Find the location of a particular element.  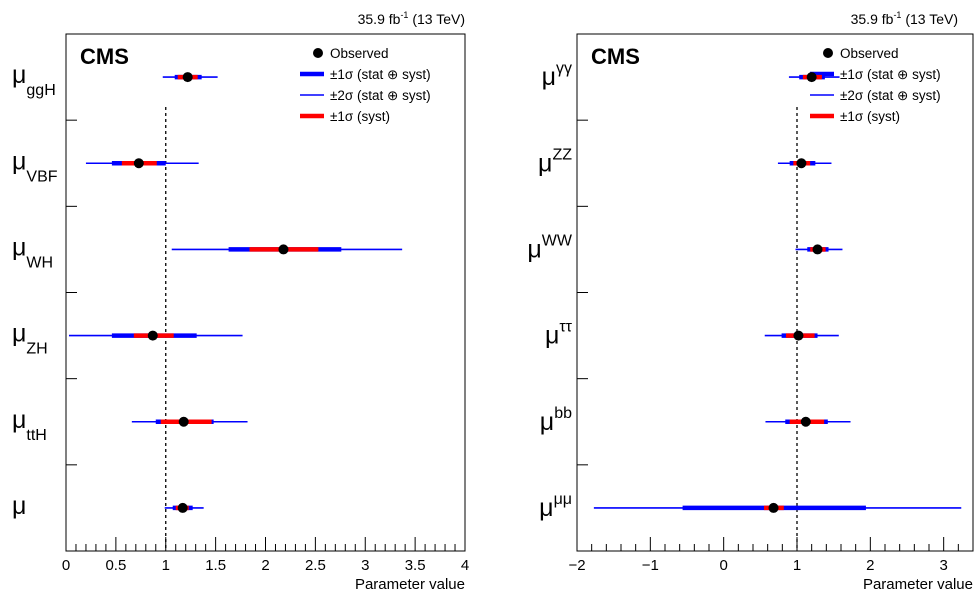

y-label-superscript: ττ is located at coordinates (565, 327).